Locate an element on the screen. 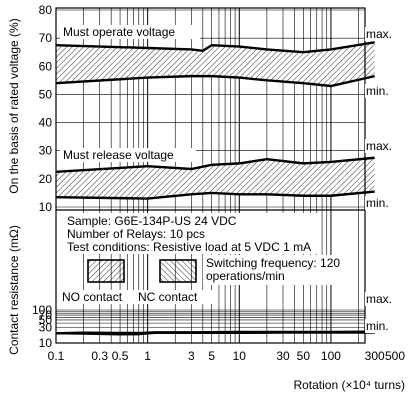 The height and width of the screenshot is (401, 416). x-tick-label: 50 is located at coordinates (304, 356).